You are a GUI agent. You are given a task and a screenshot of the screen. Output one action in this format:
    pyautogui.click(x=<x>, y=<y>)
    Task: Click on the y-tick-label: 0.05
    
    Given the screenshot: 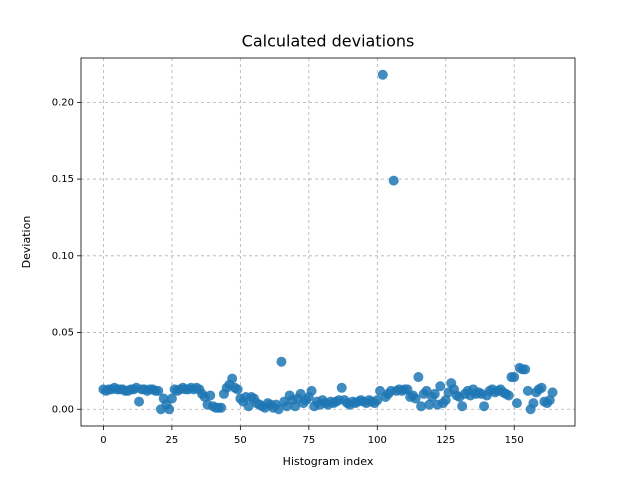 What is the action you would take?
    pyautogui.click(x=63, y=333)
    